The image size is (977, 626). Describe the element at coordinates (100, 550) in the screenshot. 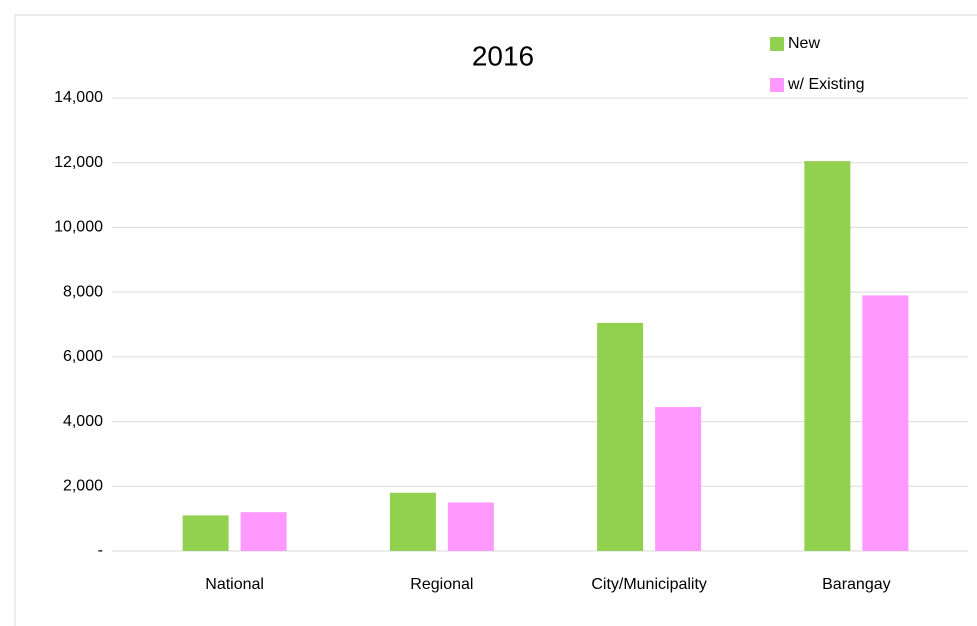

I see `y-tick-label: -` at that location.